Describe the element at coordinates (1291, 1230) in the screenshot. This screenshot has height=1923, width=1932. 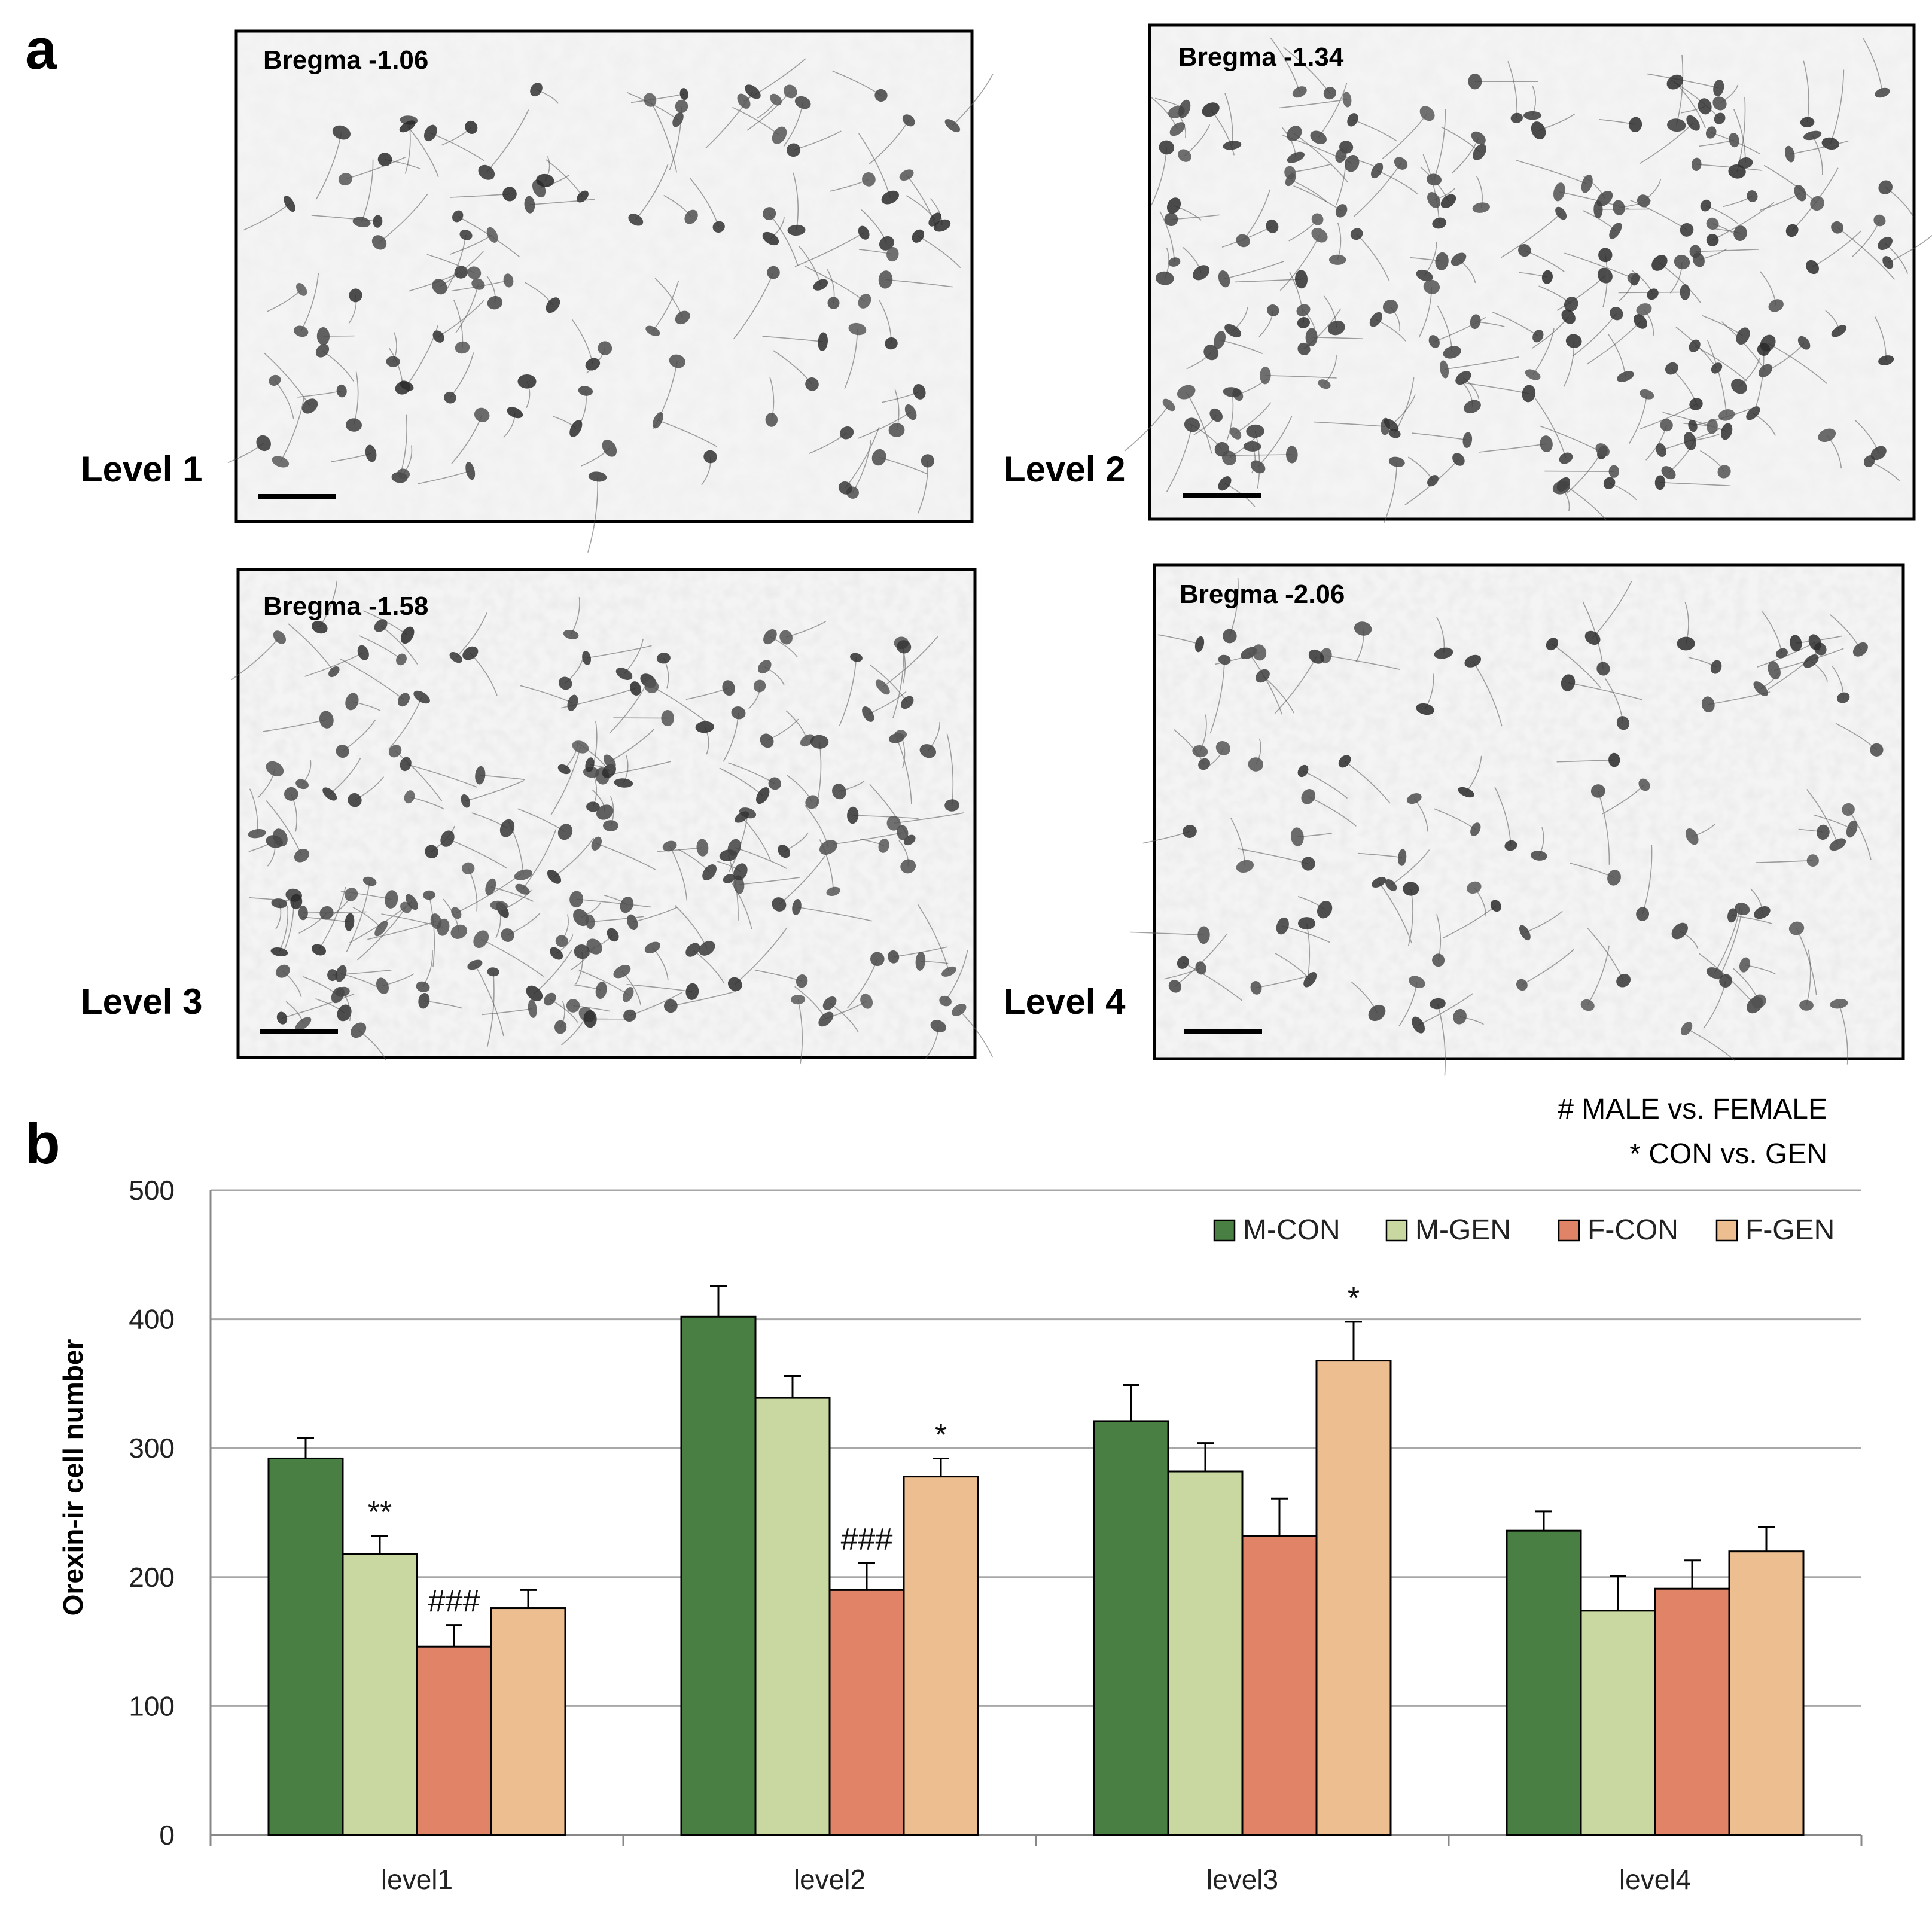
I see `legend-label: M-CON` at that location.